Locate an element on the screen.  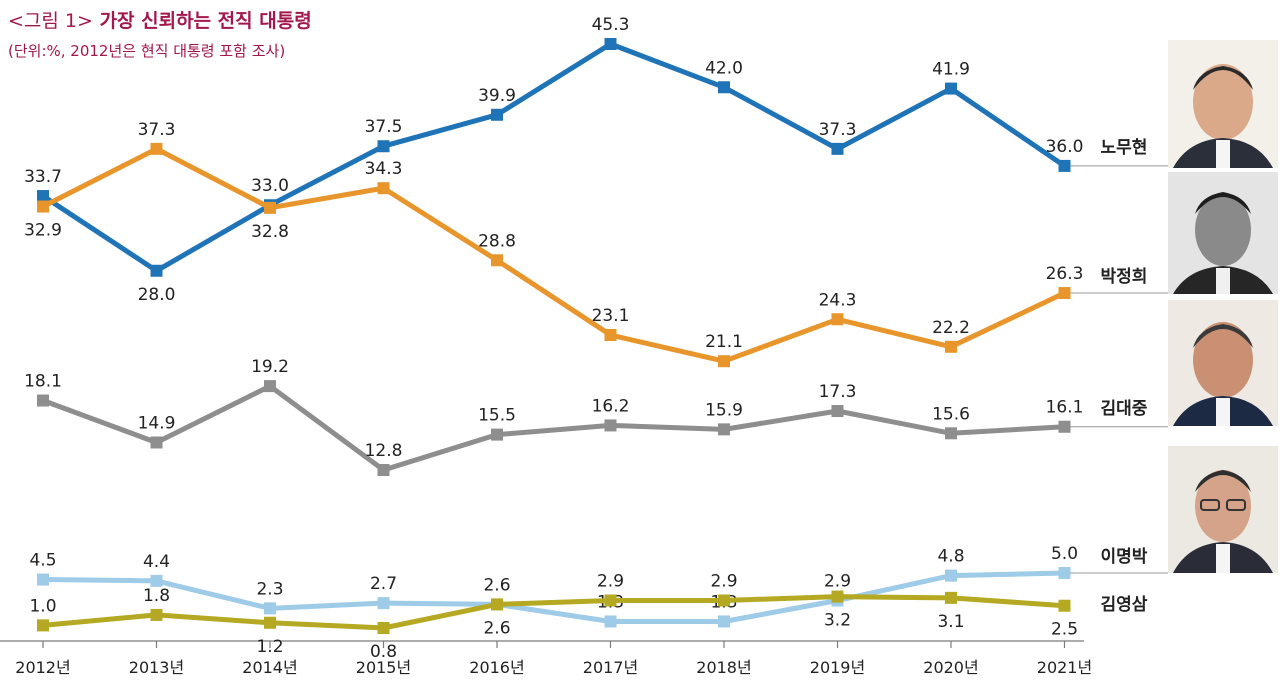
data-label: 3.2 is located at coordinates (837, 621).